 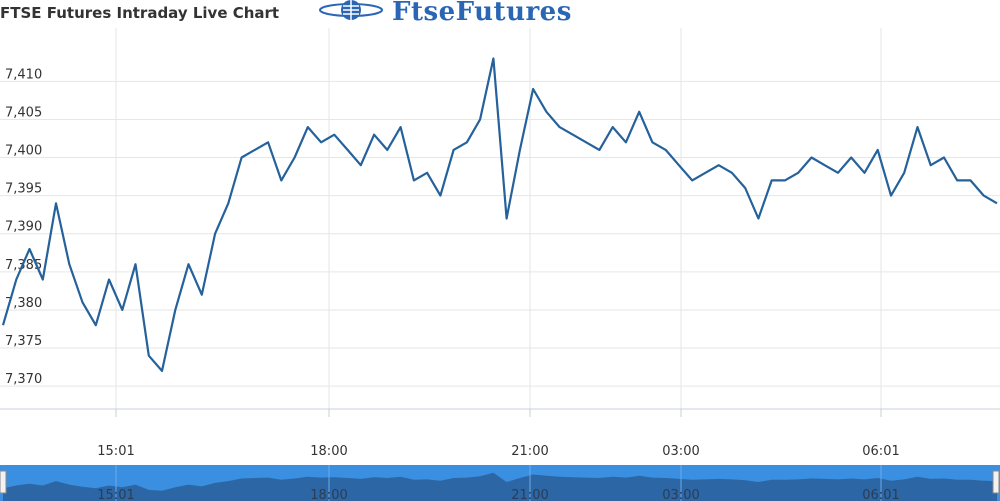 I want to click on x-tick-label: 21:00, so click(x=529, y=451).